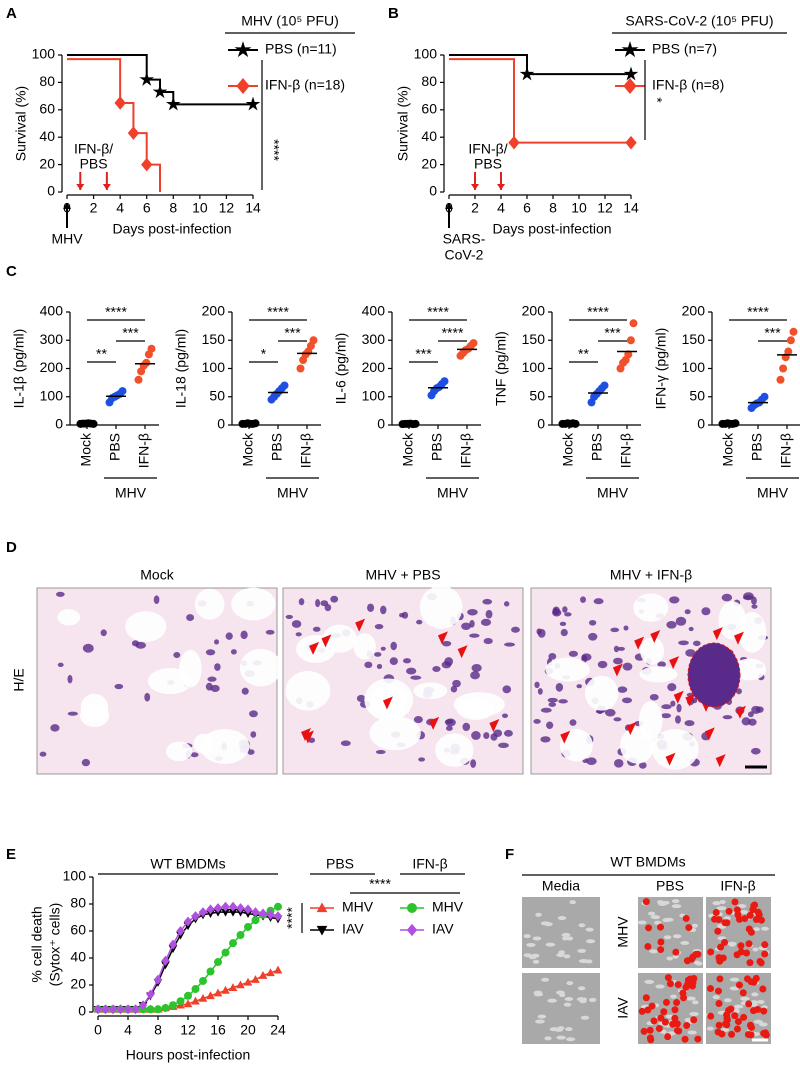 The image size is (800, 1081). Describe the element at coordinates (116, 312) in the screenshot. I see `significance: ****` at that location.